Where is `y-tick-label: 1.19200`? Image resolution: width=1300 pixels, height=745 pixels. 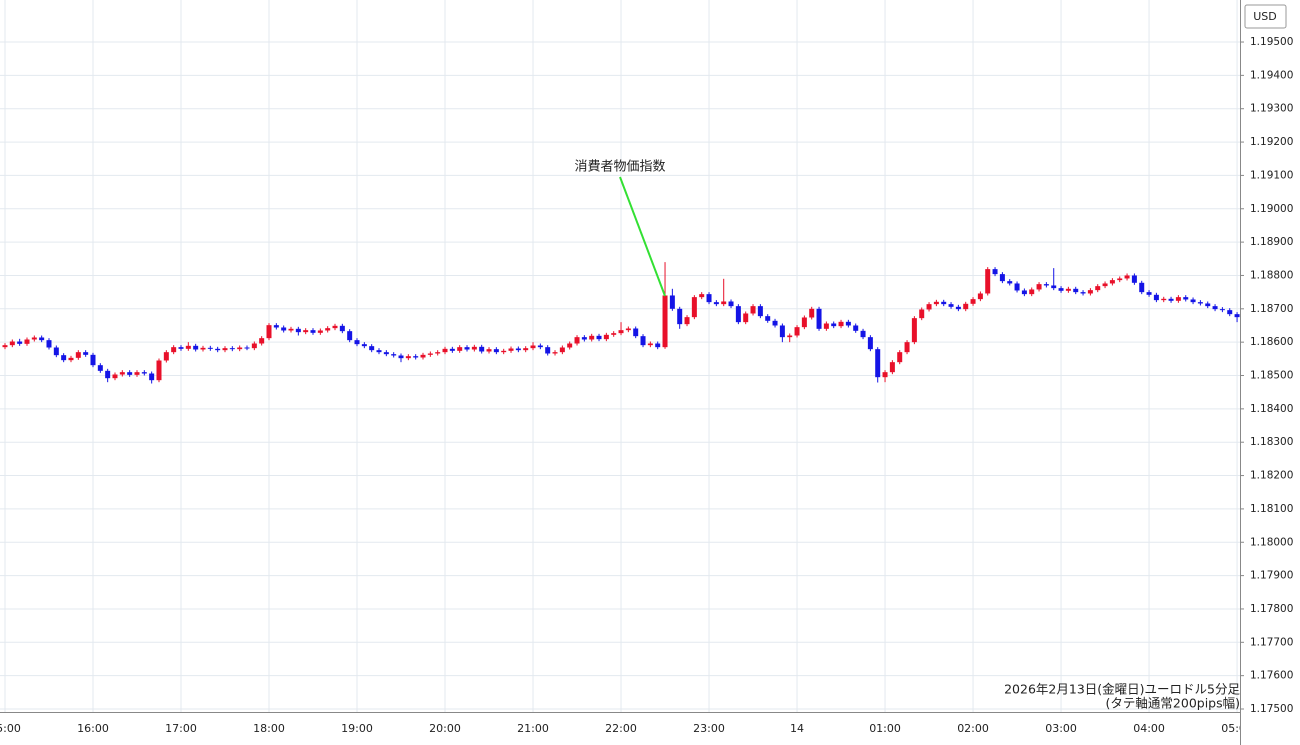
y-tick-label: 1.19200 is located at coordinates (1271, 142).